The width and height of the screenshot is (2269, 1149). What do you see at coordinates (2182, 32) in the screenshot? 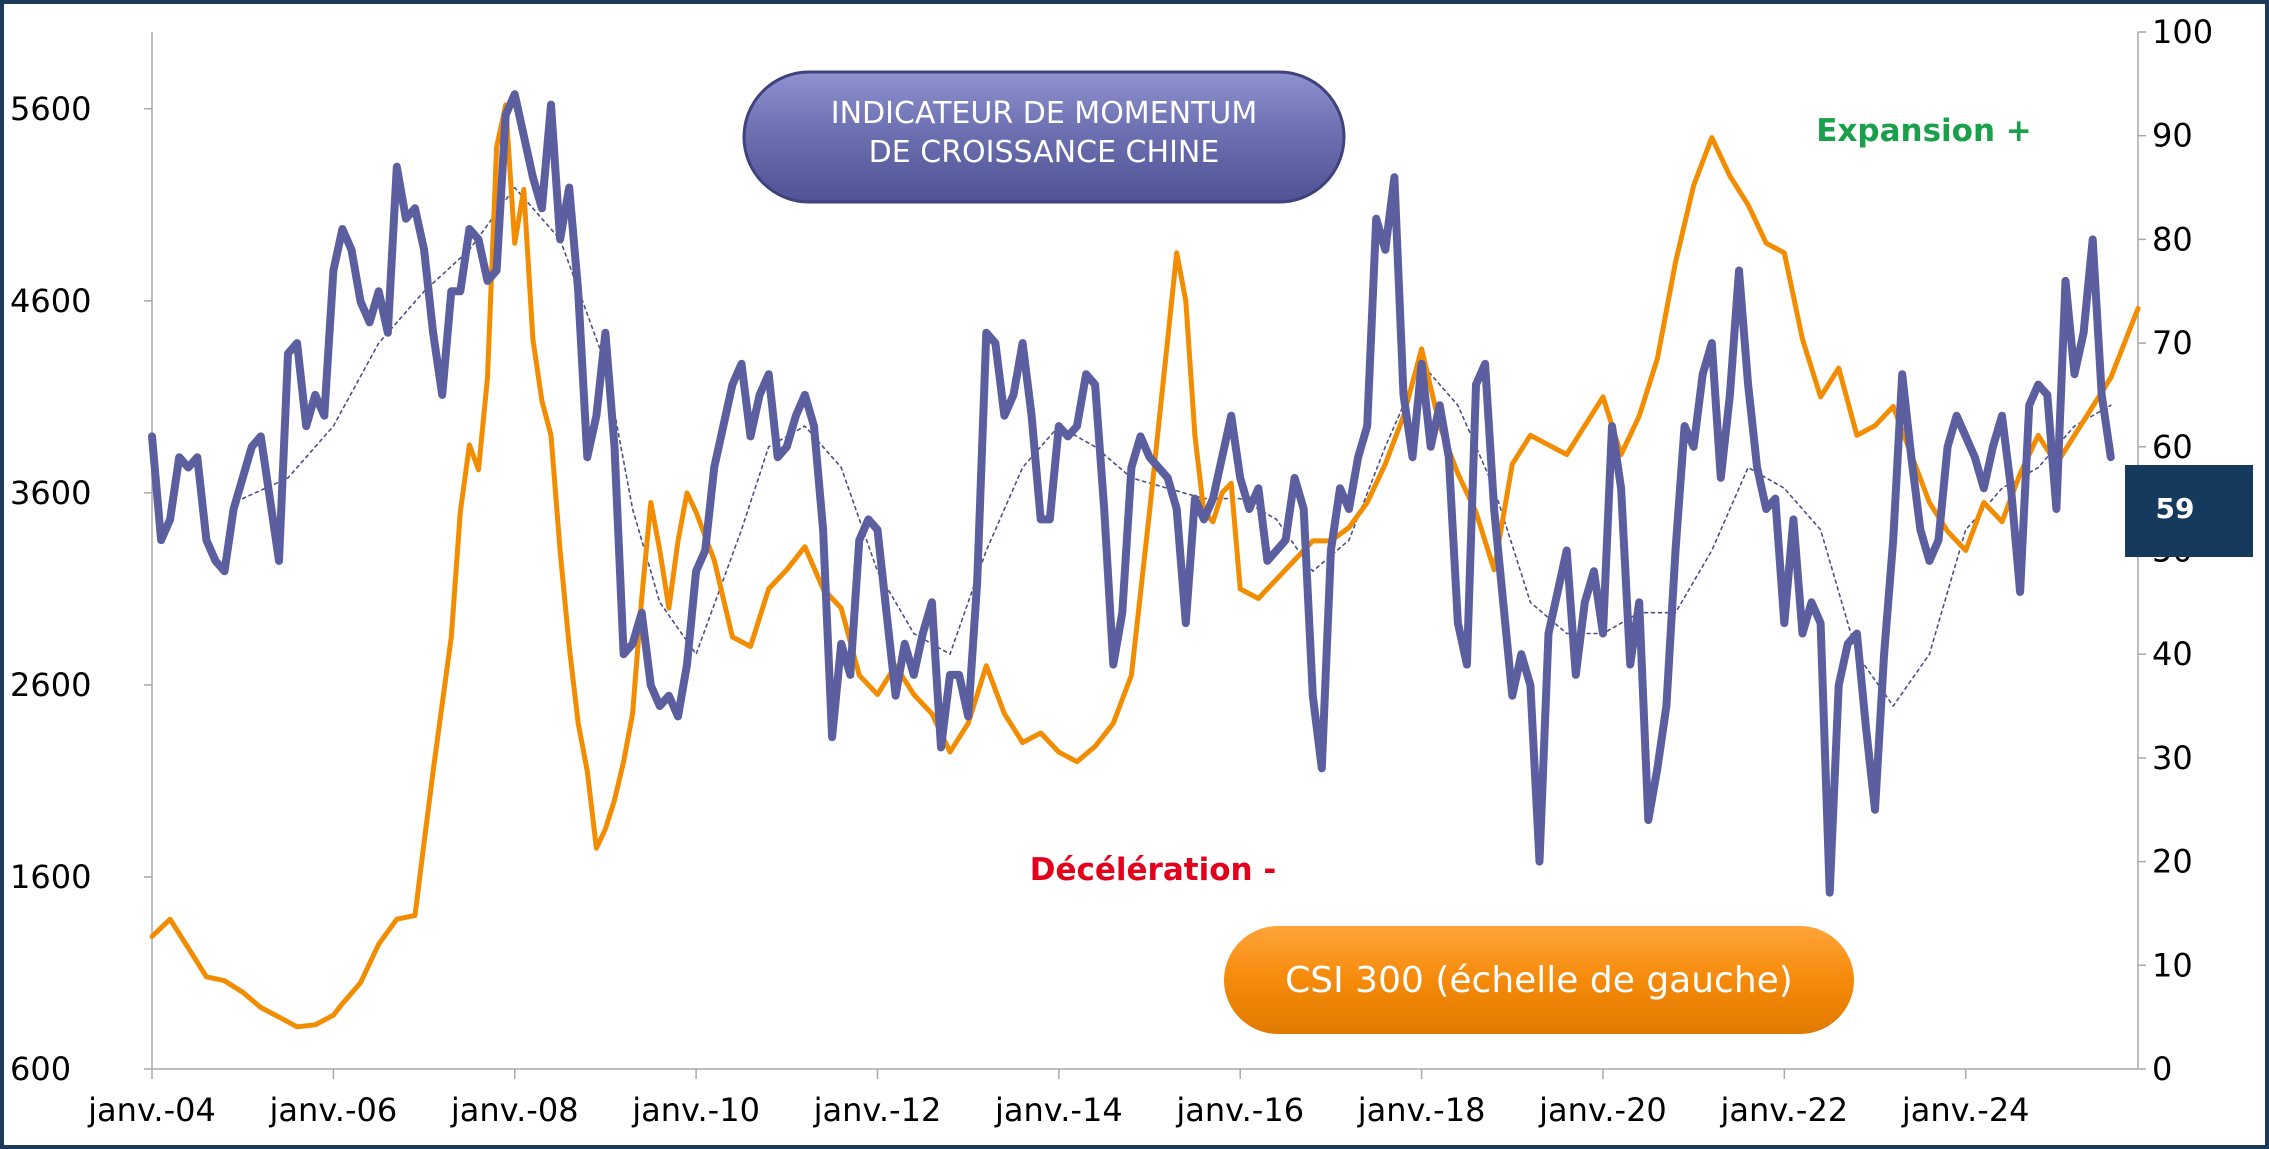
I see `y-right-tick-label: 100` at bounding box center [2182, 32].